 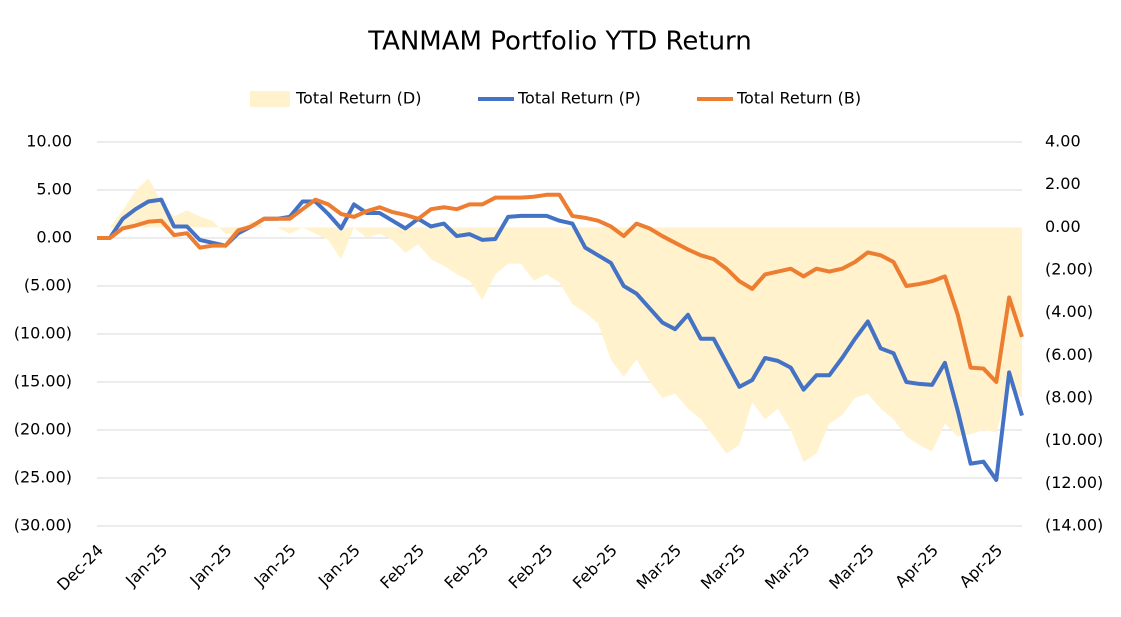 I want to click on y-tick-label: 0.00, so click(x=54, y=237).